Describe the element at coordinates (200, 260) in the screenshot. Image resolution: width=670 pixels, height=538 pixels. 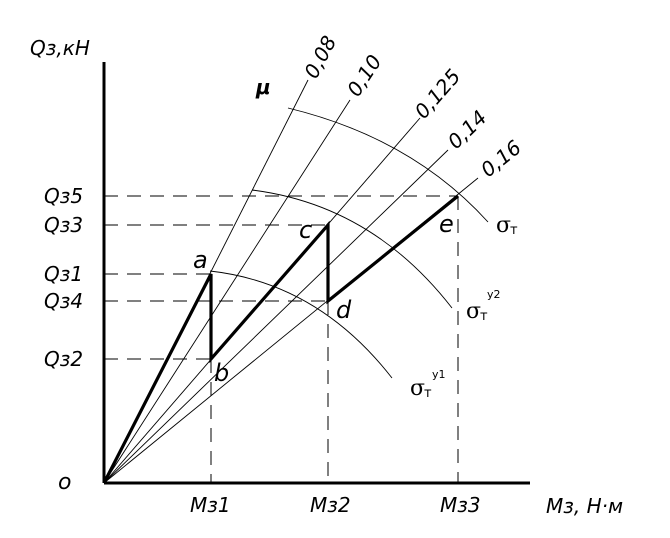
I see `point-a: a` at that location.